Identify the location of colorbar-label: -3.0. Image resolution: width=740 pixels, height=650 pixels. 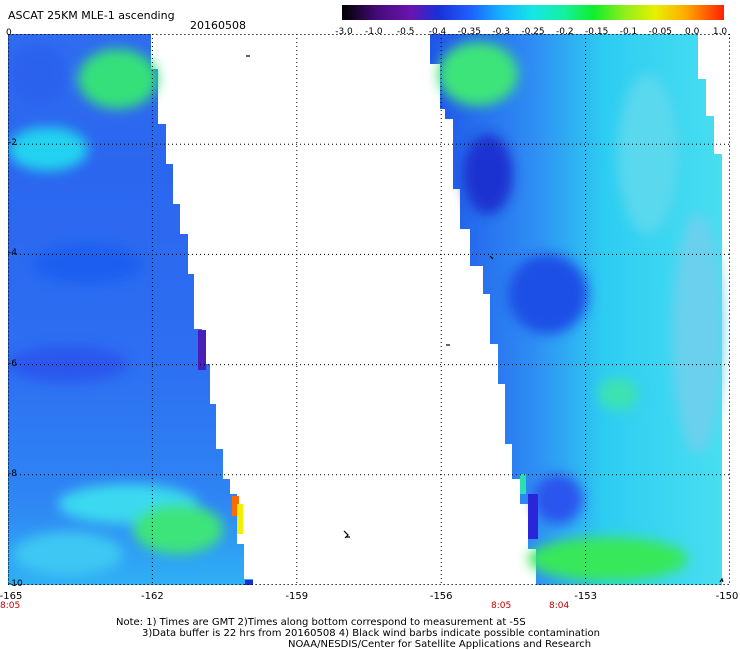
(344, 32).